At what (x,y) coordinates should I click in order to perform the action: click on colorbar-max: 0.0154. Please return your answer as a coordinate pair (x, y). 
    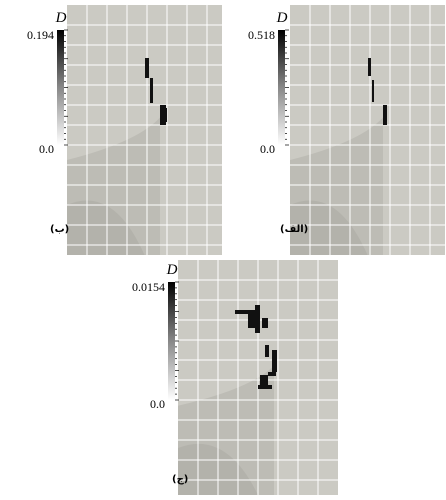
    Looking at the image, I should click on (148, 287).